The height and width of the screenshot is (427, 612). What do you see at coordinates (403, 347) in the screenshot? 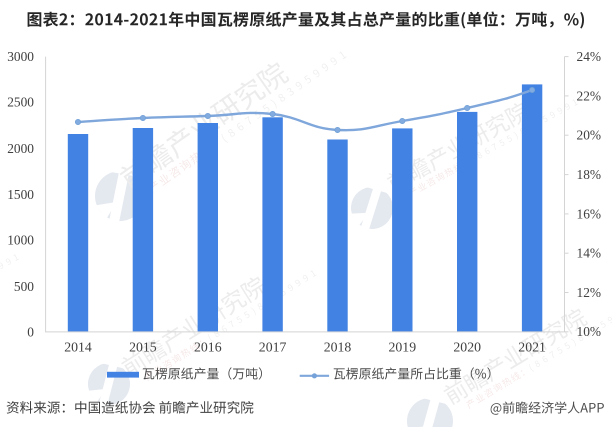
I see `svg-text: 2019` at bounding box center [403, 347].